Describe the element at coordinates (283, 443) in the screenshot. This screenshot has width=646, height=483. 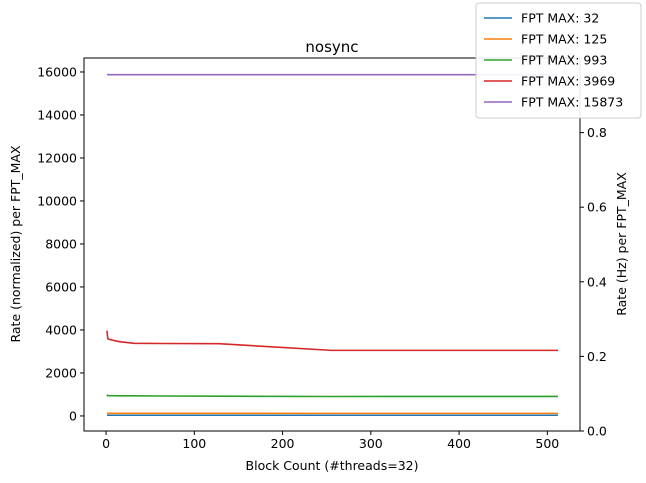
I see `x-tick-label: 200` at that location.